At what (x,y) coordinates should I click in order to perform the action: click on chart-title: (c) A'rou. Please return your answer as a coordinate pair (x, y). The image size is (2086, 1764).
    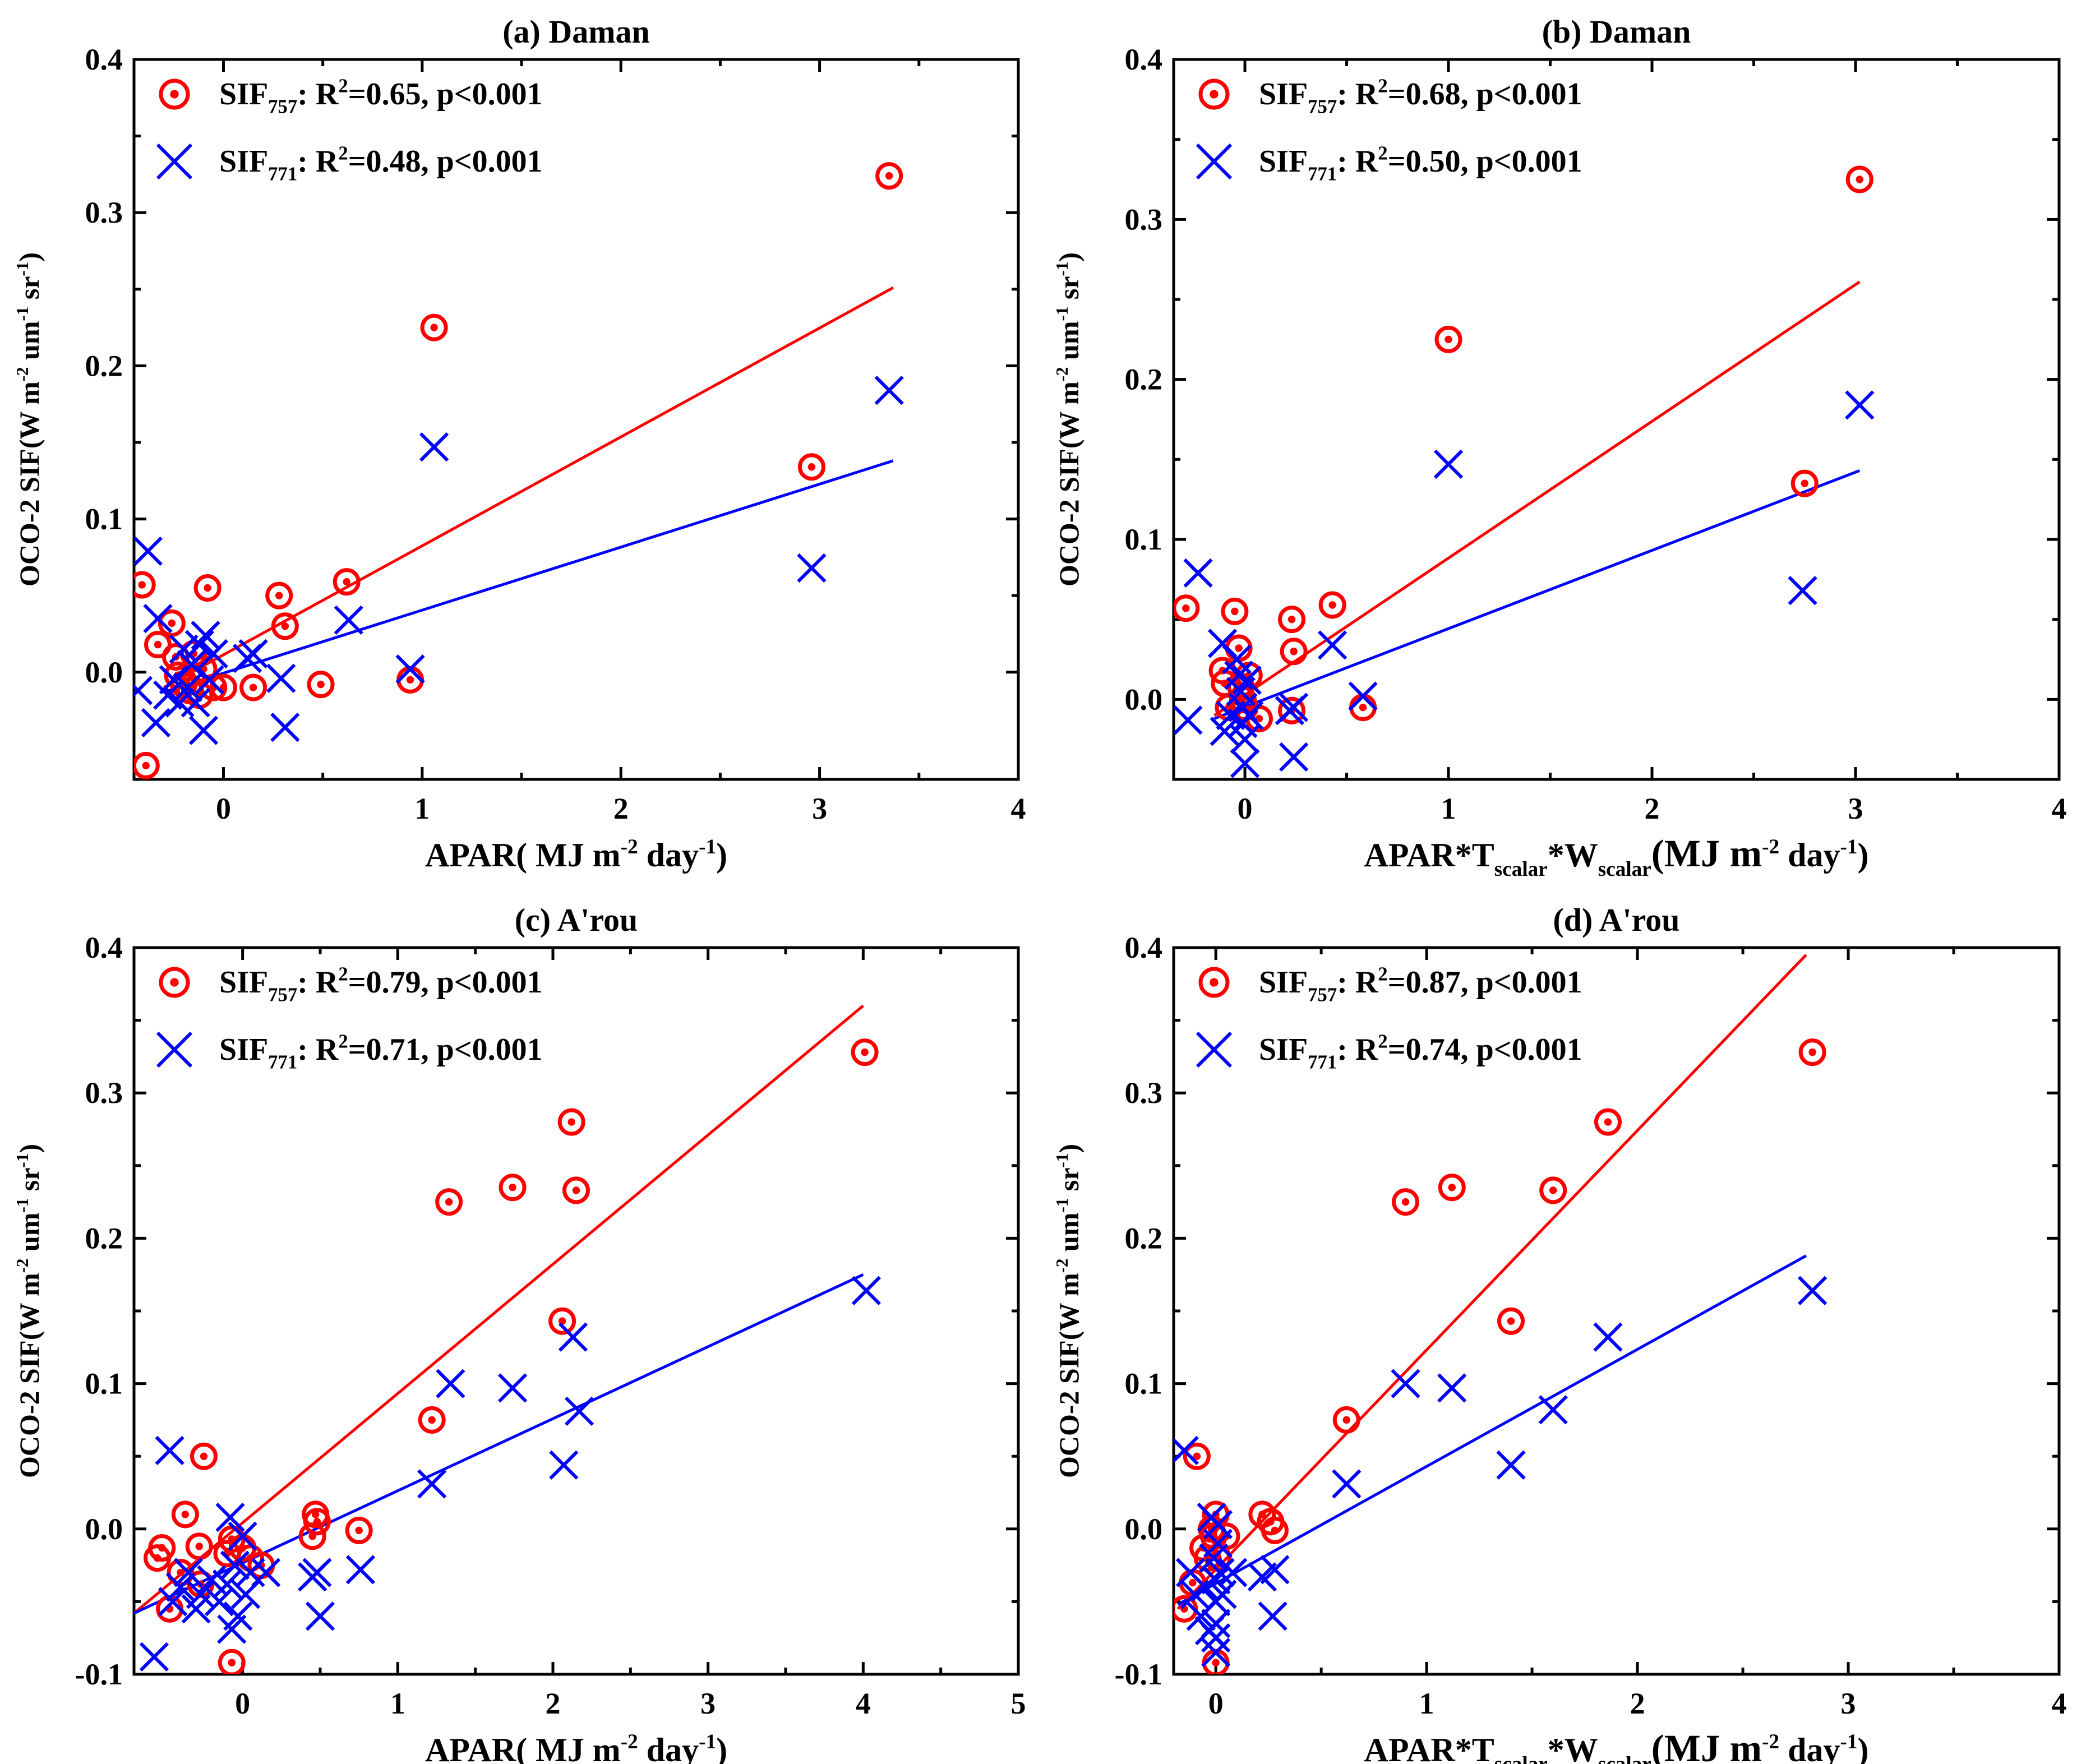
    Looking at the image, I should click on (576, 920).